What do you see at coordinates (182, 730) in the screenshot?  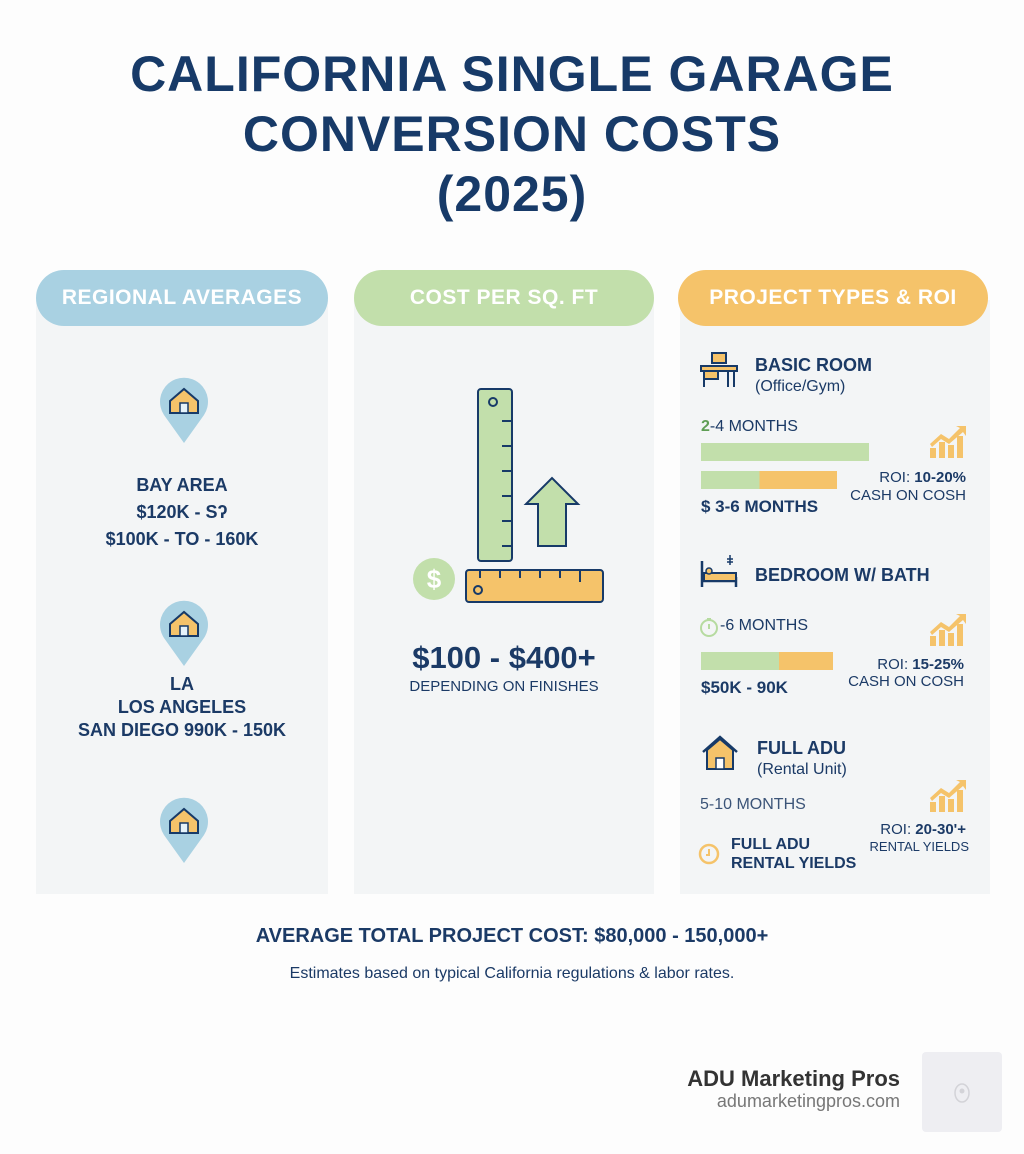 I see `region-range: SAN DIEGO 990K - 150K` at bounding box center [182, 730].